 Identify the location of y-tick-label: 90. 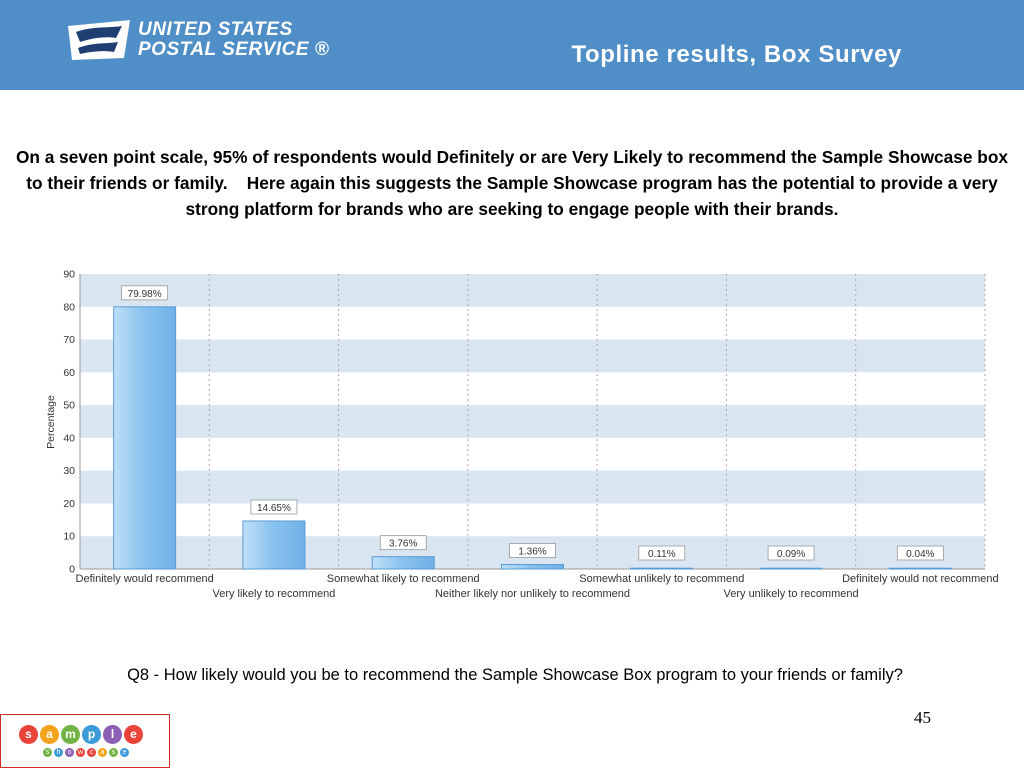
(69, 275).